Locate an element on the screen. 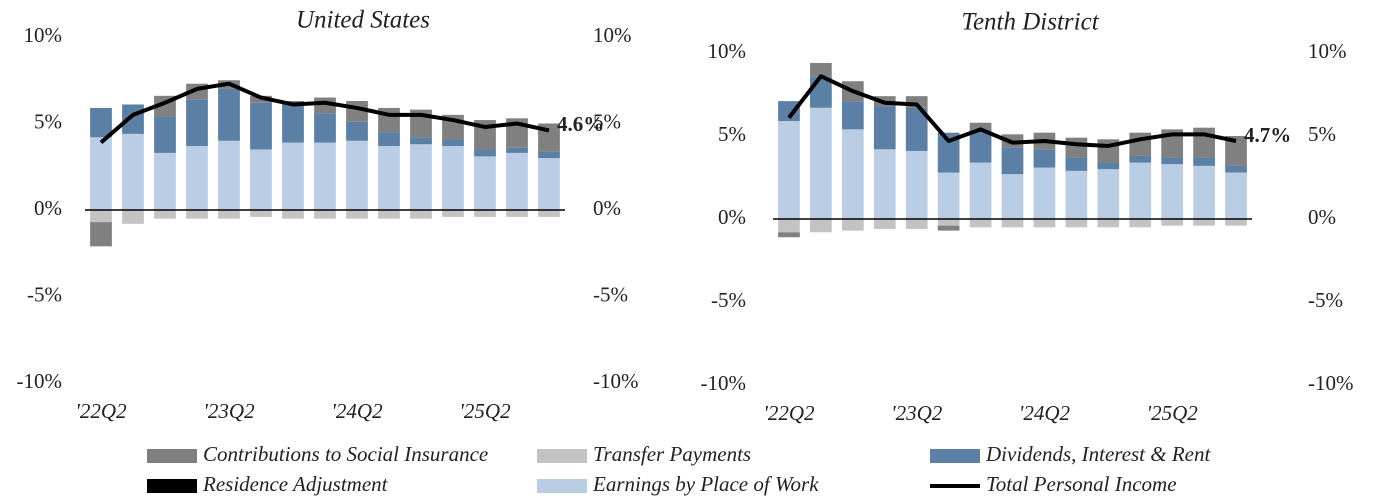 The width and height of the screenshot is (1376, 502). legend-label: Earnings by Place of Work is located at coordinates (705, 484).